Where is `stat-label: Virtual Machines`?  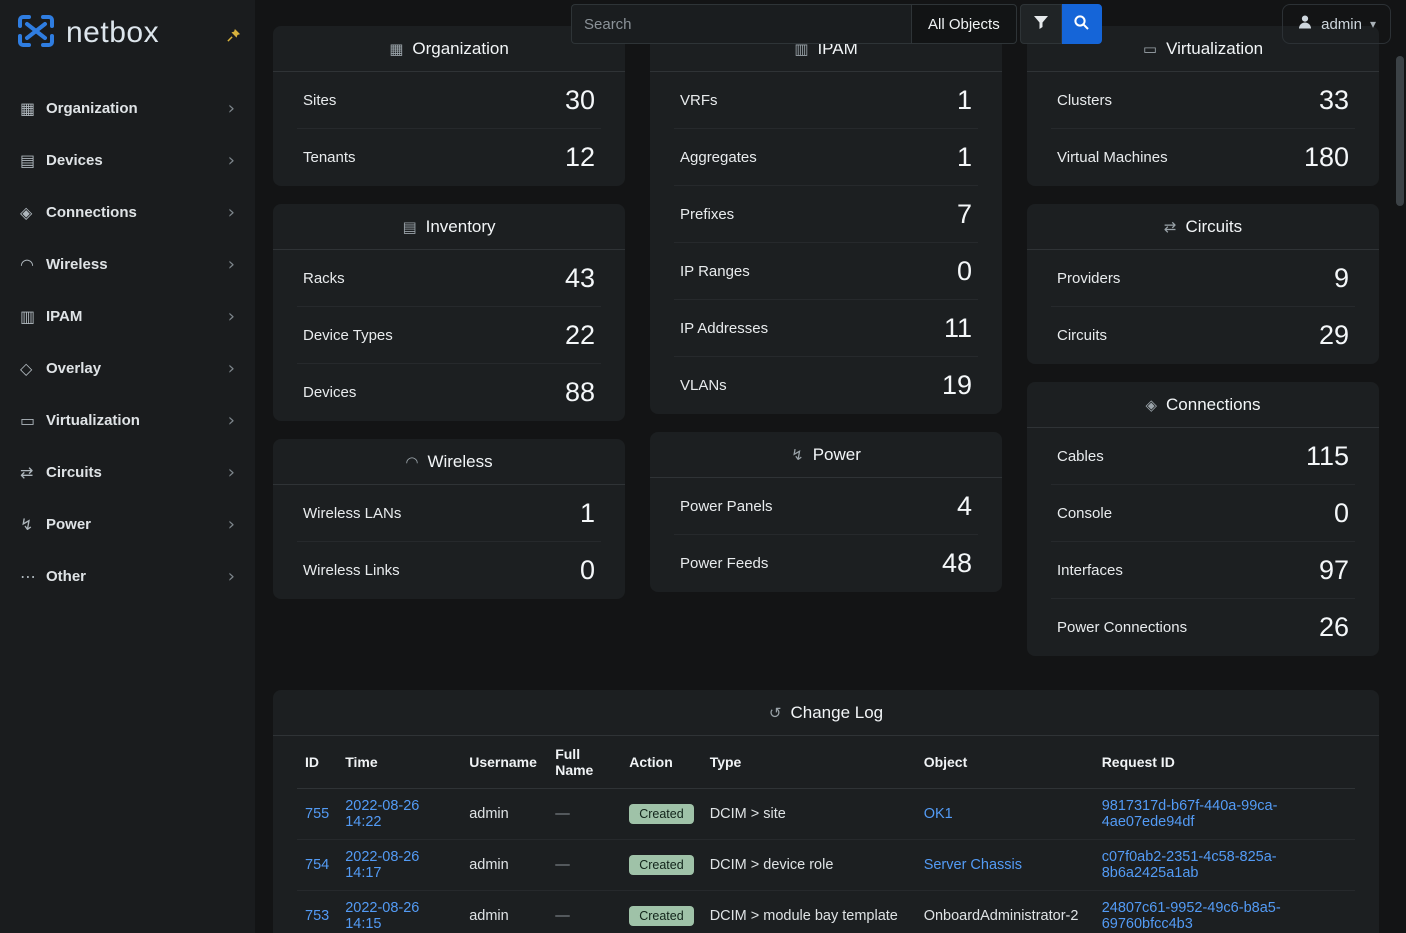 stat-label: Virtual Machines is located at coordinates (1112, 157).